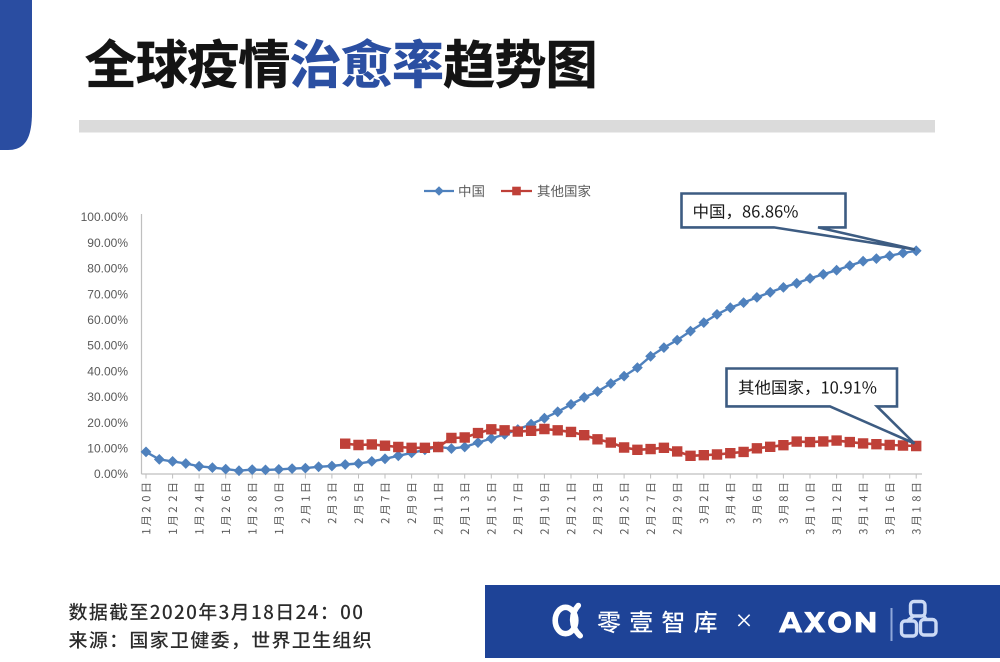 This screenshot has height=662, width=1000. Describe the element at coordinates (107, 371) in the screenshot. I see `svg-text: 40.00%` at that location.